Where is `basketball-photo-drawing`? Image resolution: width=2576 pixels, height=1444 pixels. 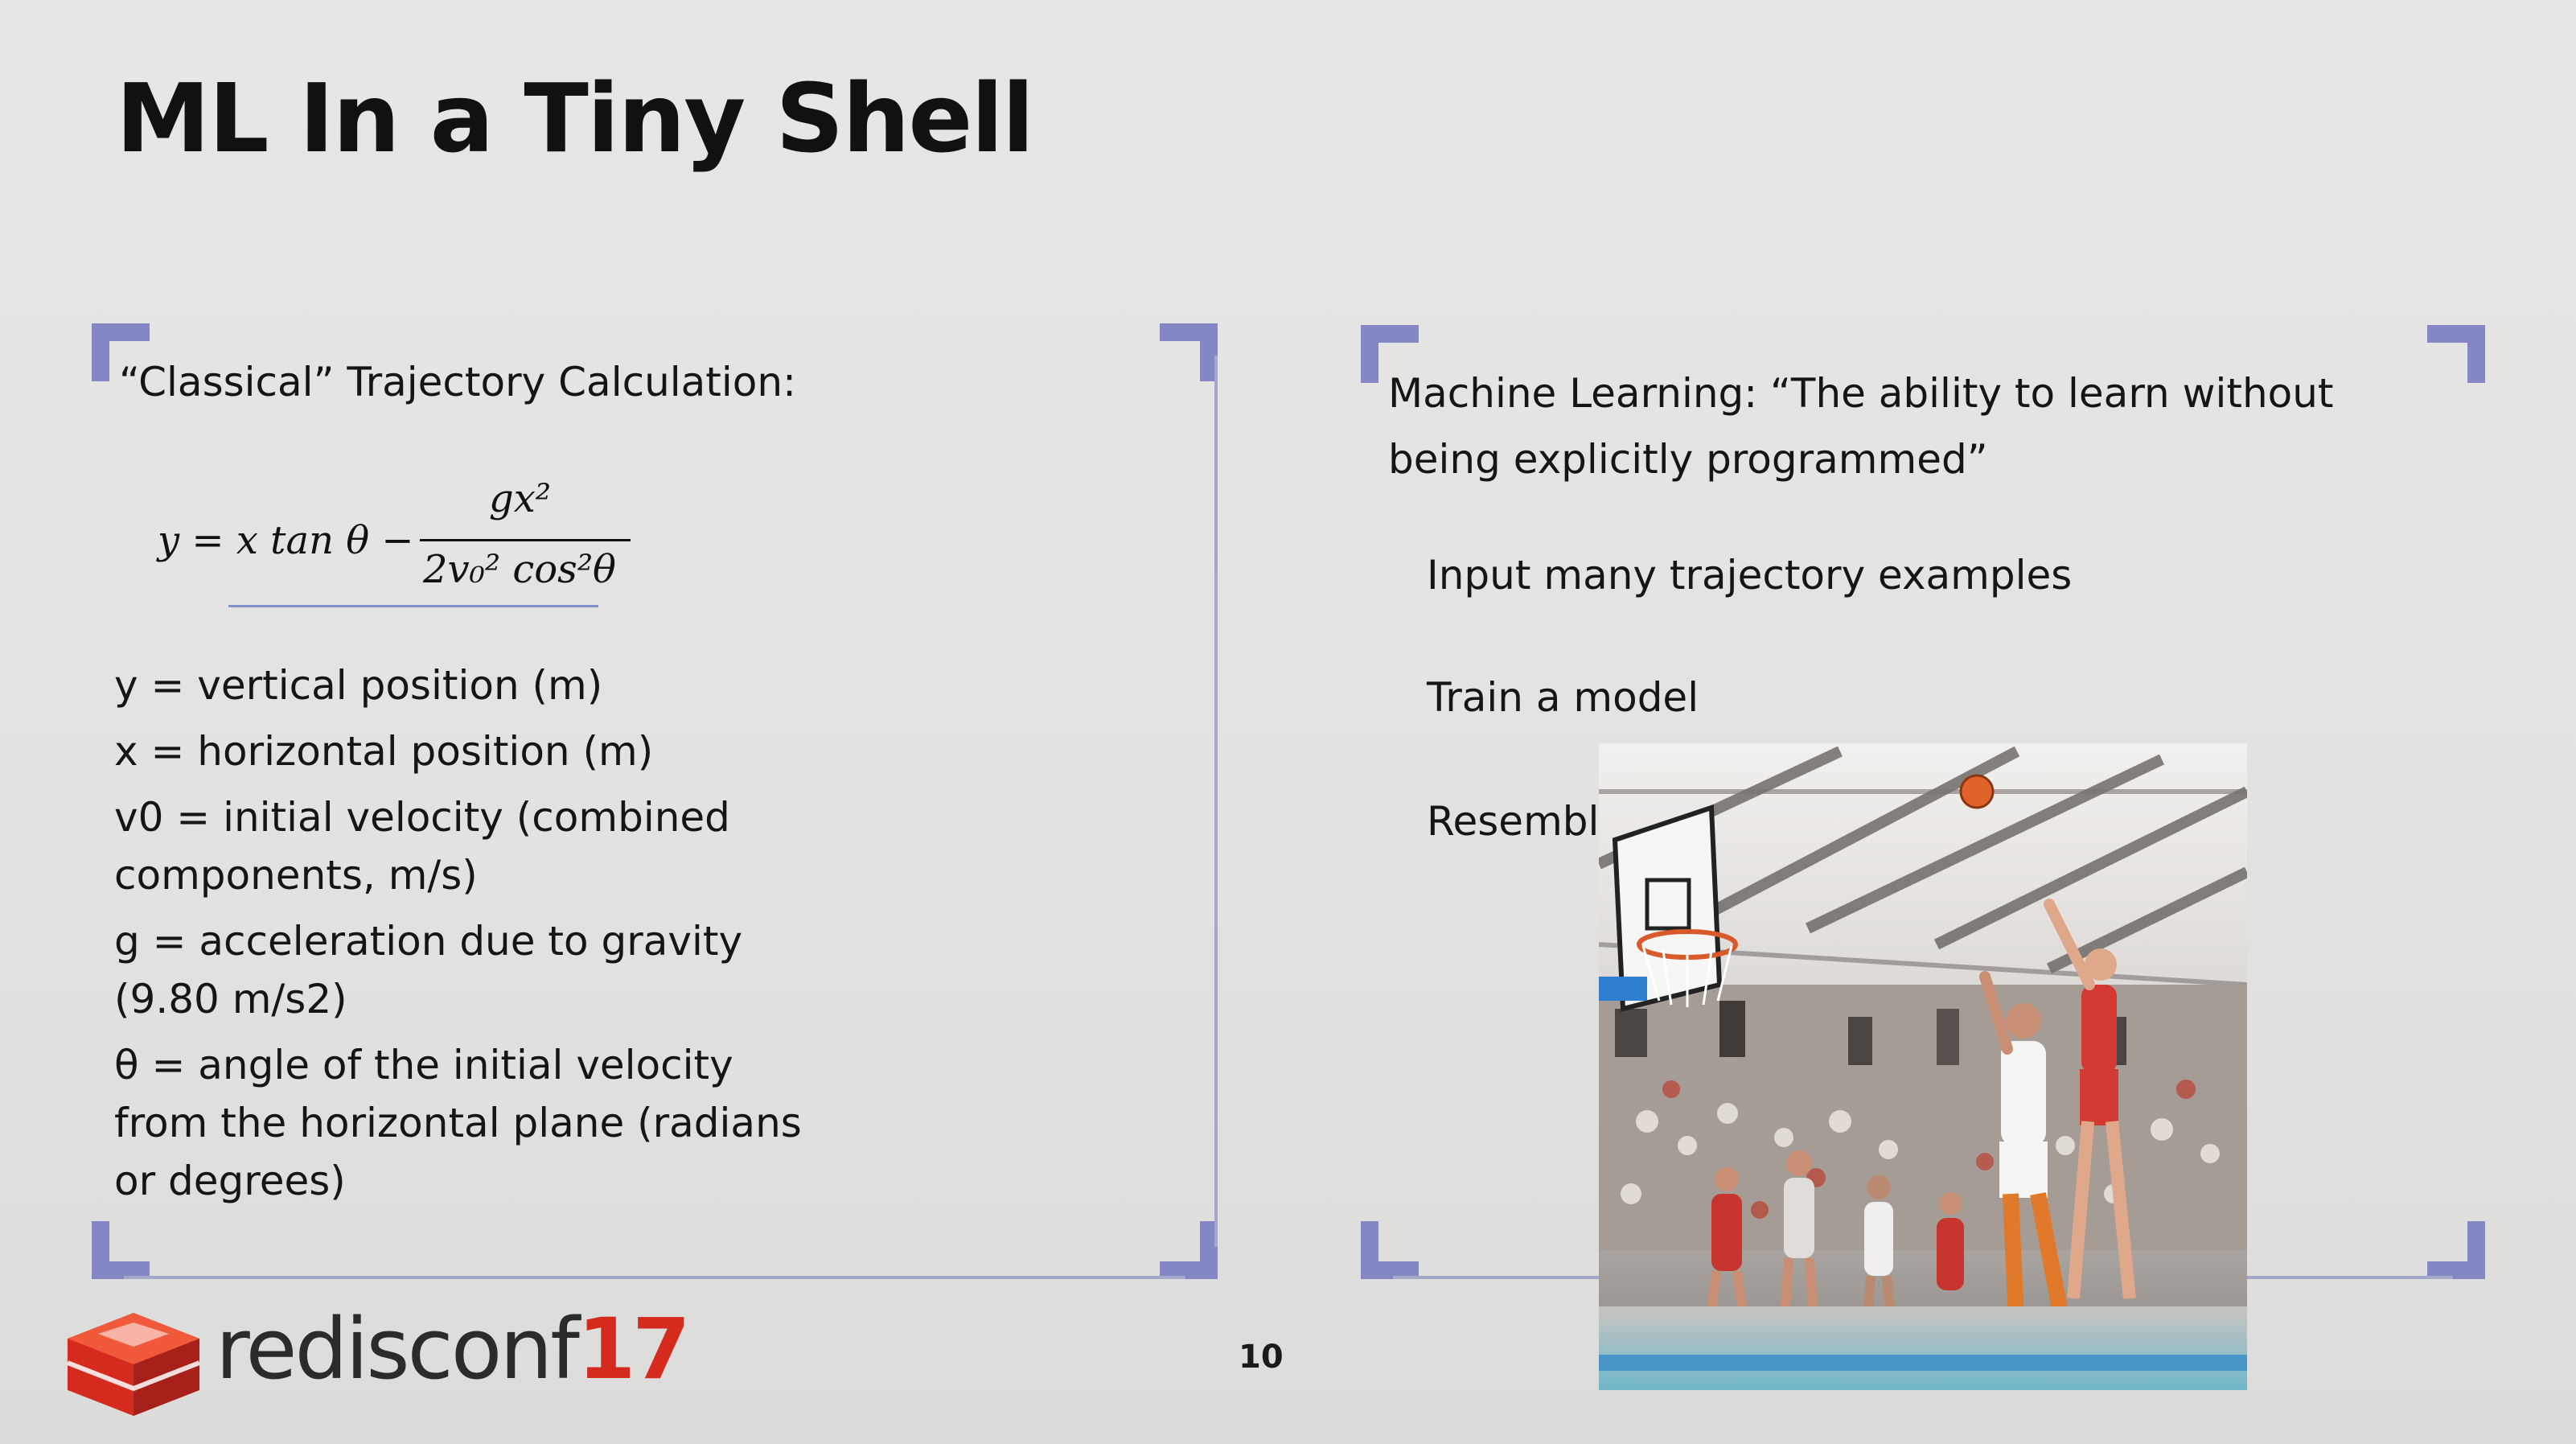
basketball-photo-drawing is located at coordinates (1923, 1066).